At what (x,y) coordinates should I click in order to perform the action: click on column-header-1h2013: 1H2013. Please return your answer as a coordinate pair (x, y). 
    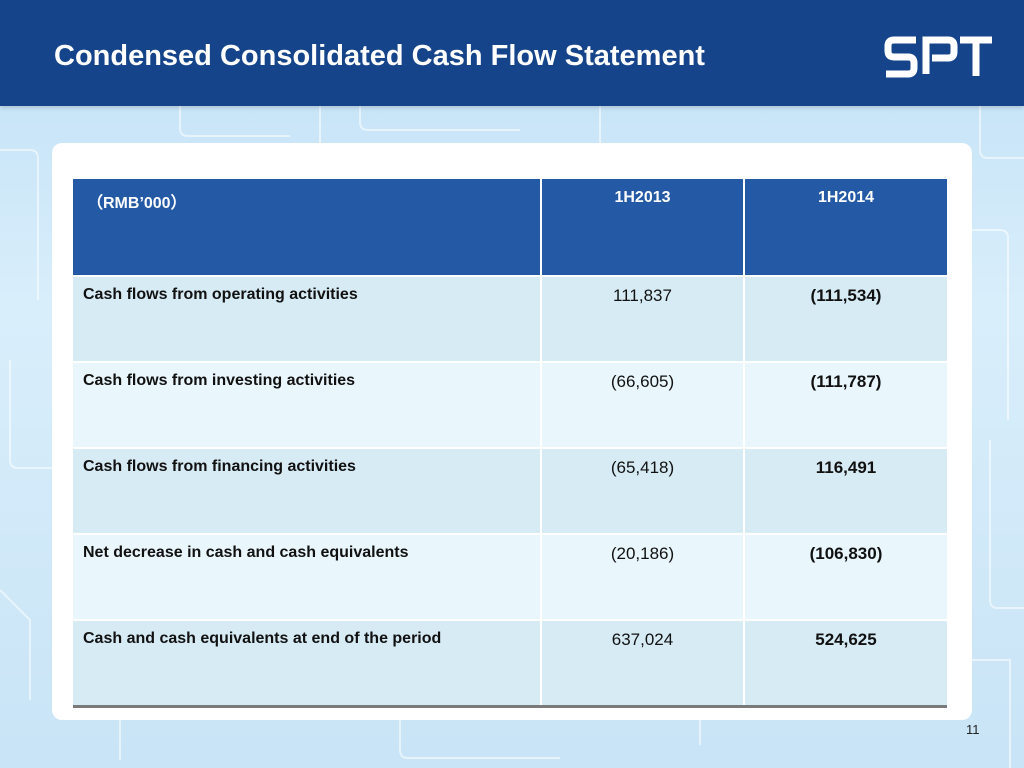
    Looking at the image, I should click on (643, 227).